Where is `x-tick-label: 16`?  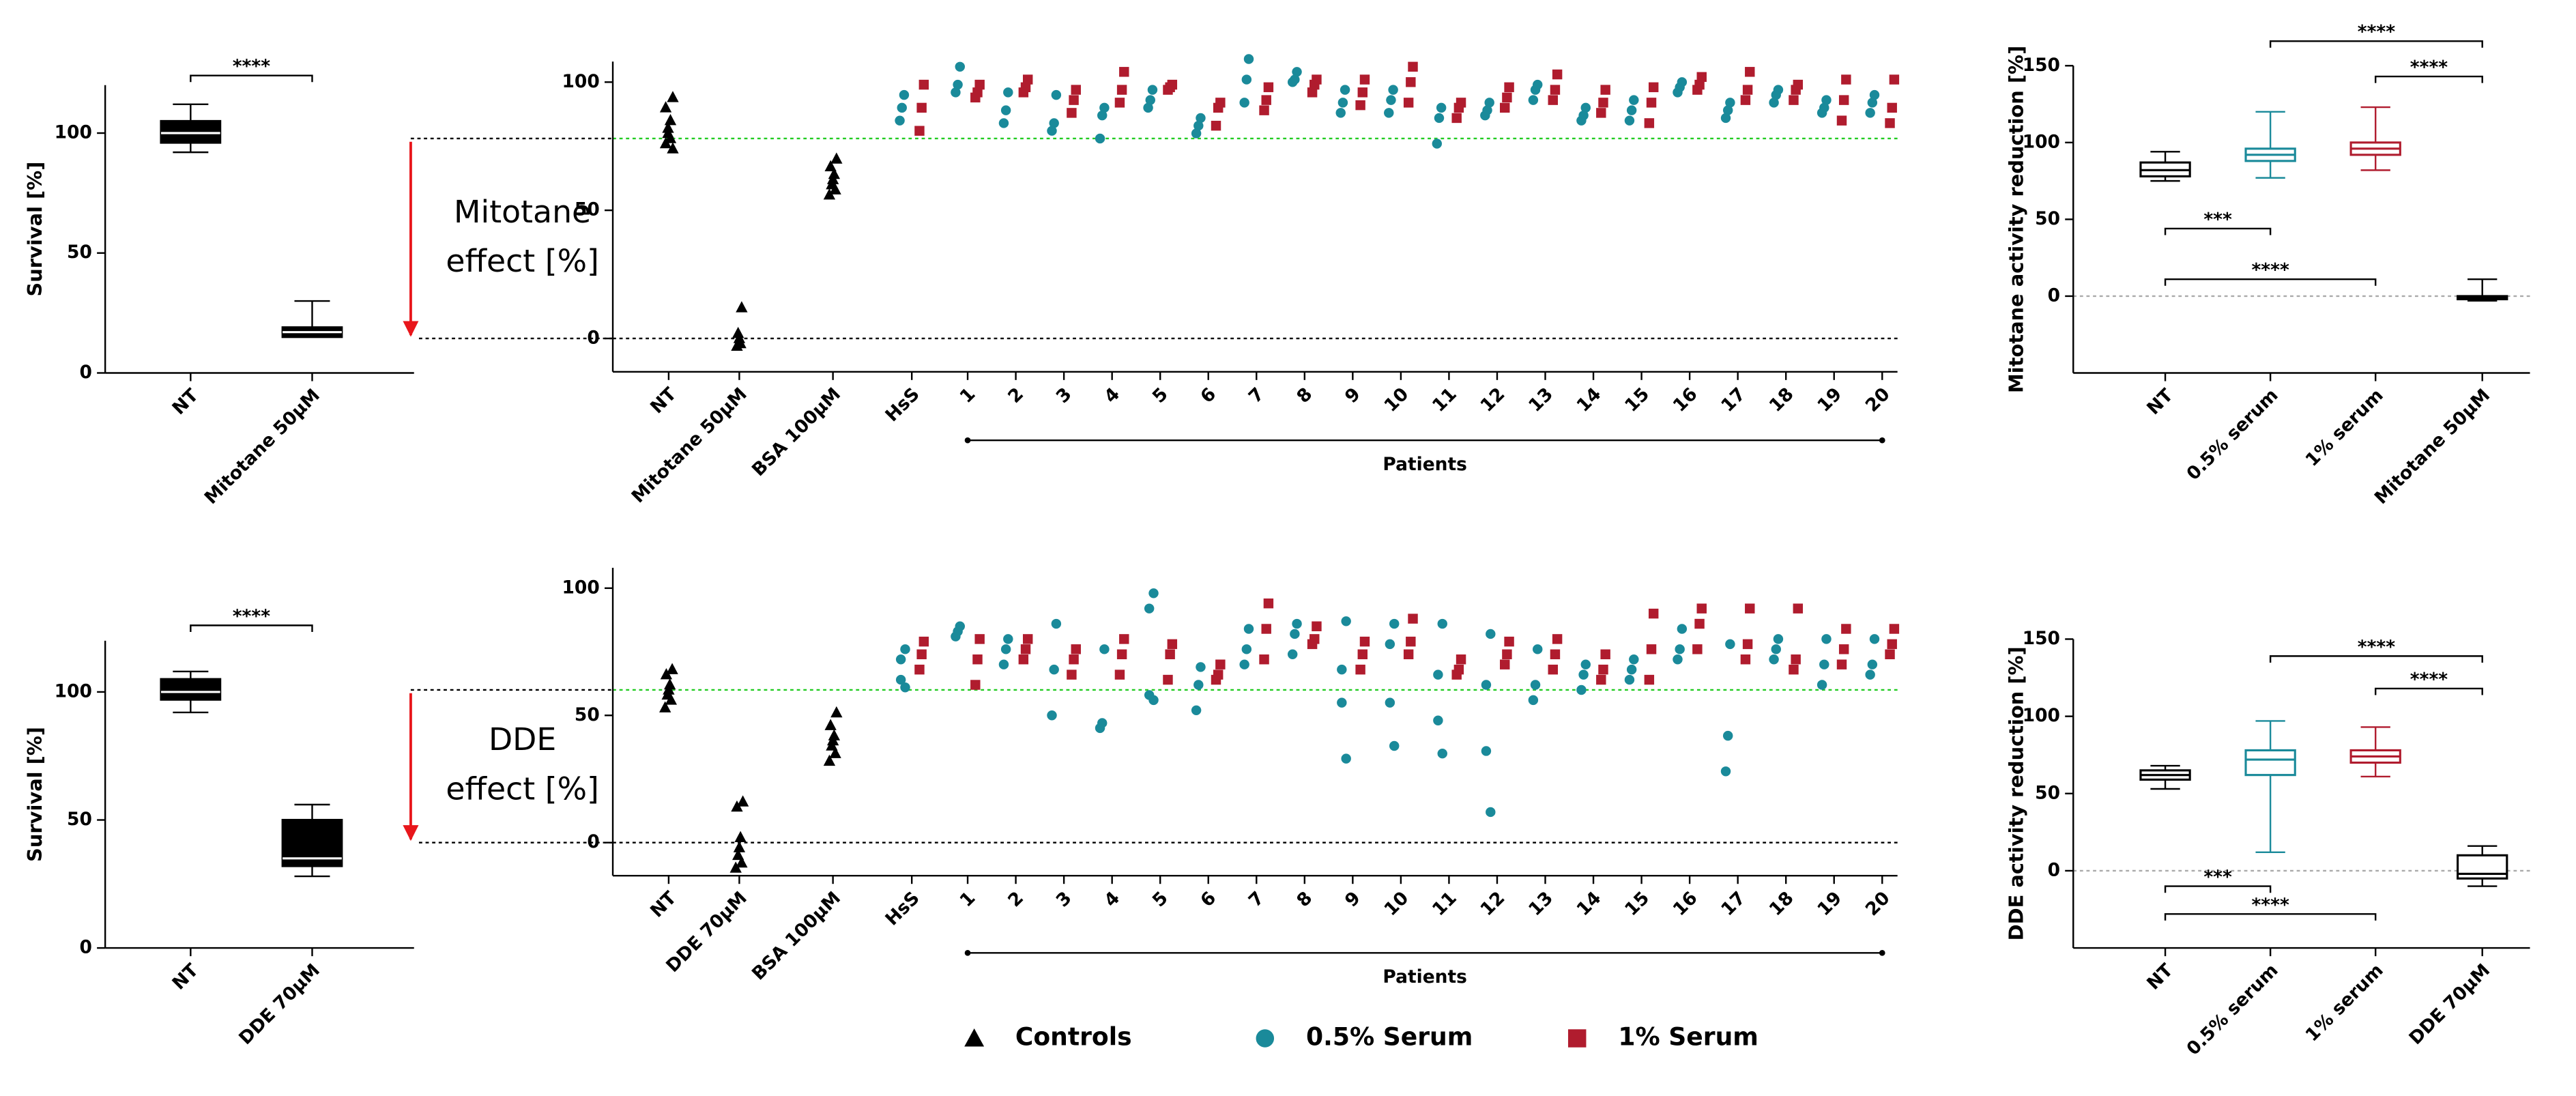 x-tick-label: 16 is located at coordinates (1685, 903).